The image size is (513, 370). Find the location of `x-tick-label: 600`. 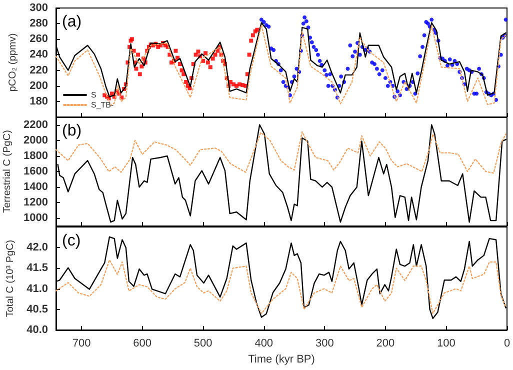

x-tick-label: 600 is located at coordinates (142, 344).